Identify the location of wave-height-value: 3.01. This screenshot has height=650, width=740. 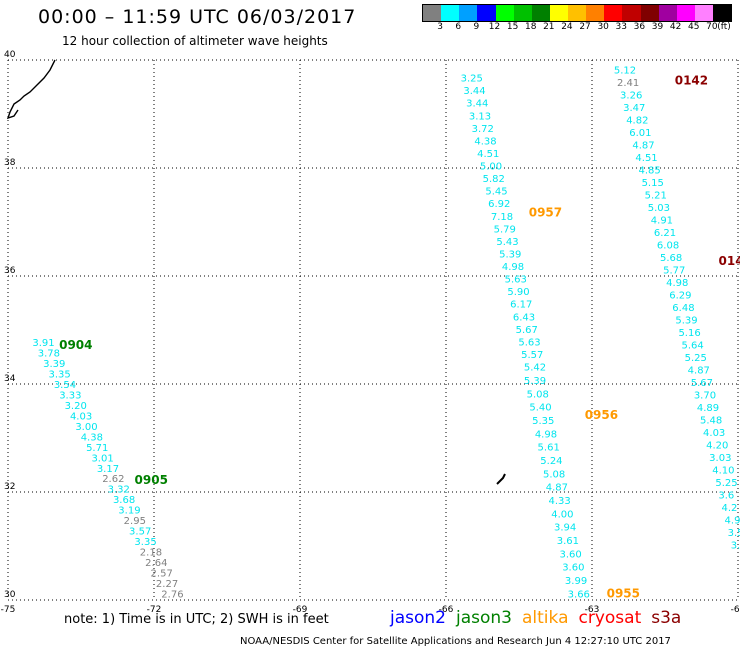
(102, 458).